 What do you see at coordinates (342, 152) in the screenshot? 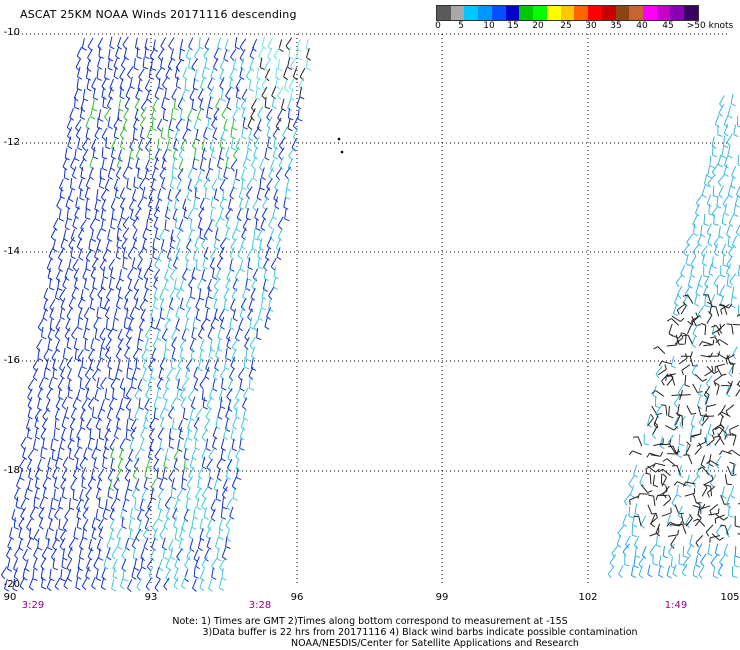
I see `island-mark` at bounding box center [342, 152].